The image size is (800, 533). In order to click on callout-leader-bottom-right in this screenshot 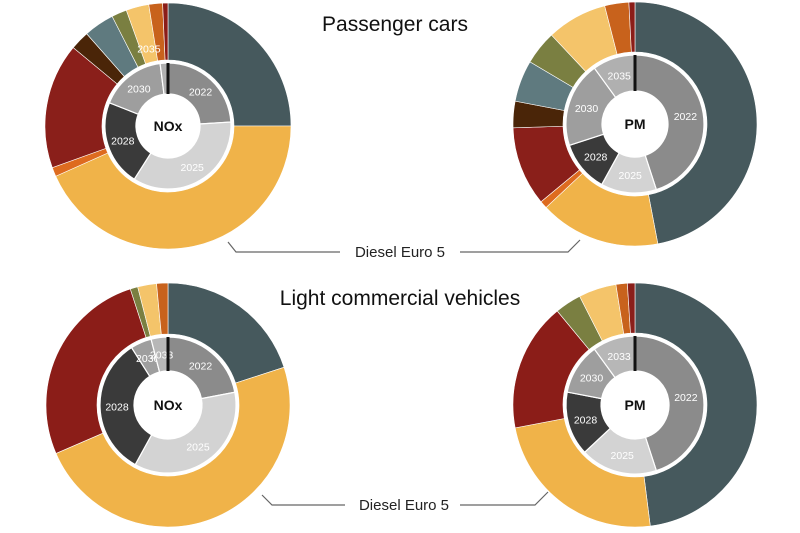, I will do `click(504, 498)`.